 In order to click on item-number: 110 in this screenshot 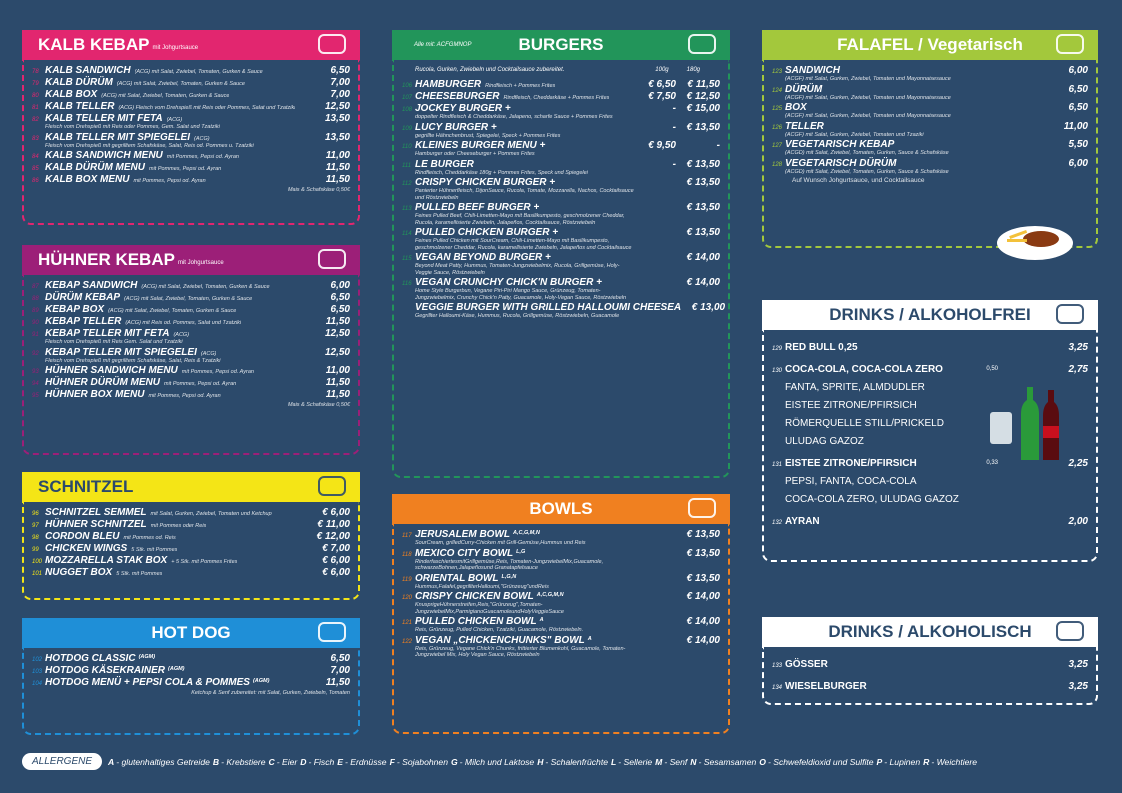, I will do `click(407, 147)`.